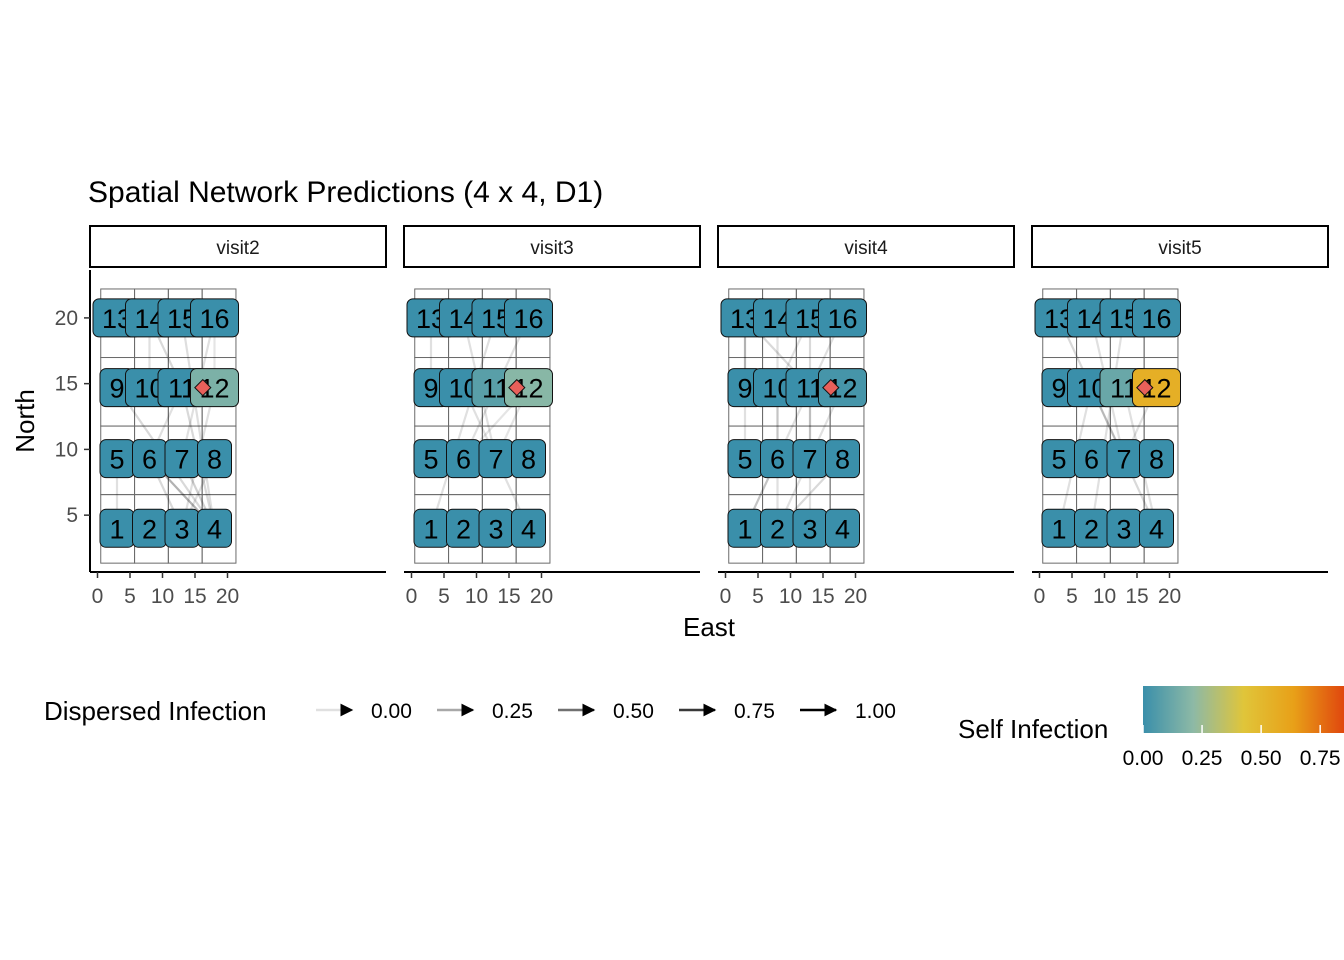 The height and width of the screenshot is (960, 1344). What do you see at coordinates (1261, 758) in the screenshot?
I see `colorbar-label: 0.50` at bounding box center [1261, 758].